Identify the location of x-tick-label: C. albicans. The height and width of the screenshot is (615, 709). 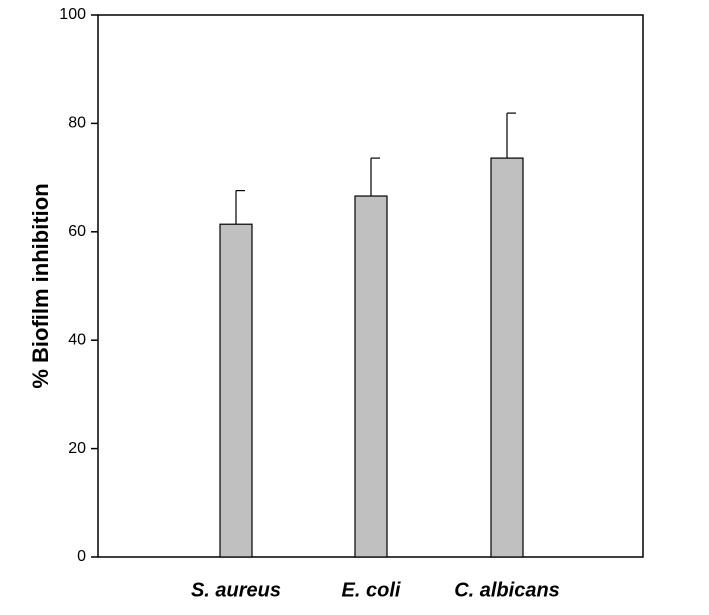
(507, 590).